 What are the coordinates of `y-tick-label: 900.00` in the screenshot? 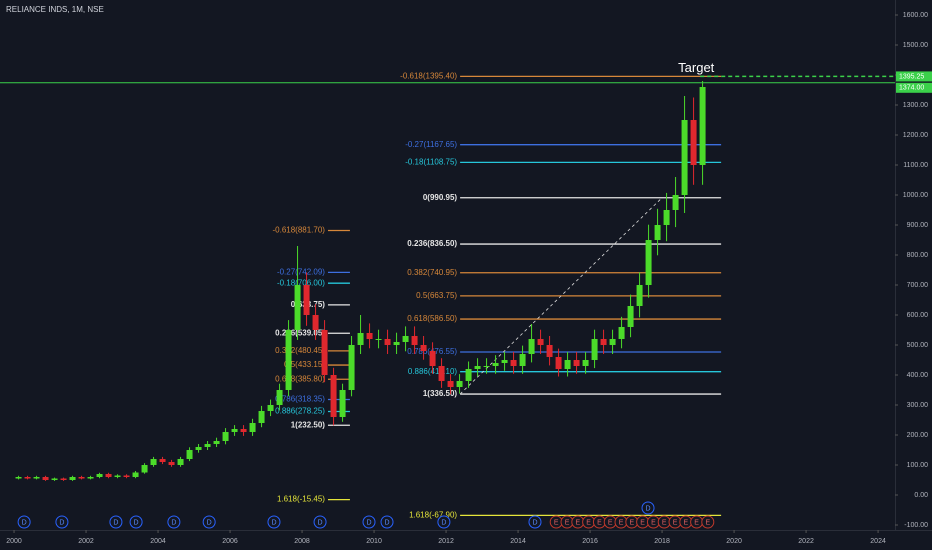 It's located at (918, 225).